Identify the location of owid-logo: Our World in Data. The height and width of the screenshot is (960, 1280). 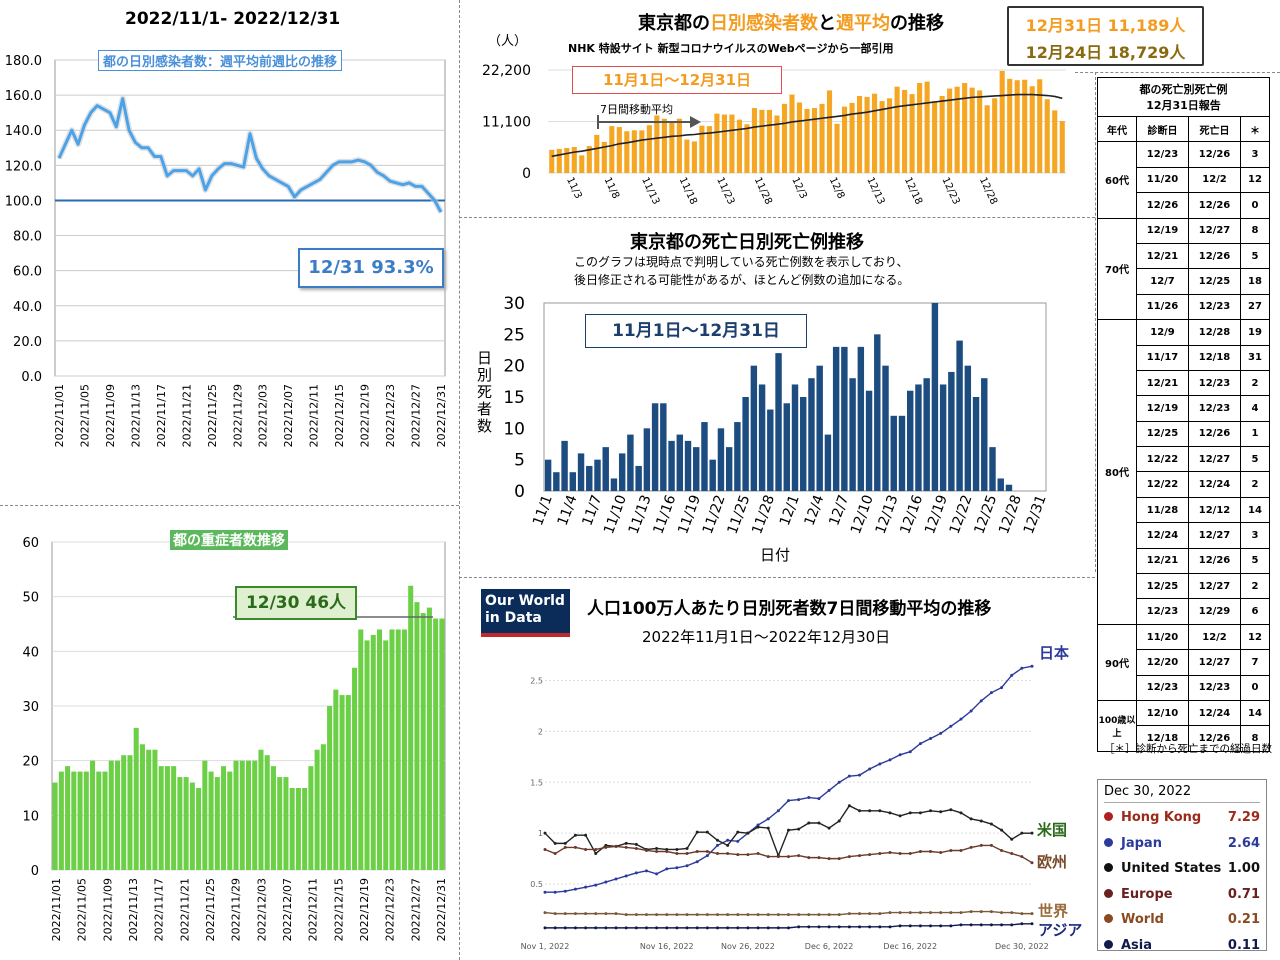
(525, 613).